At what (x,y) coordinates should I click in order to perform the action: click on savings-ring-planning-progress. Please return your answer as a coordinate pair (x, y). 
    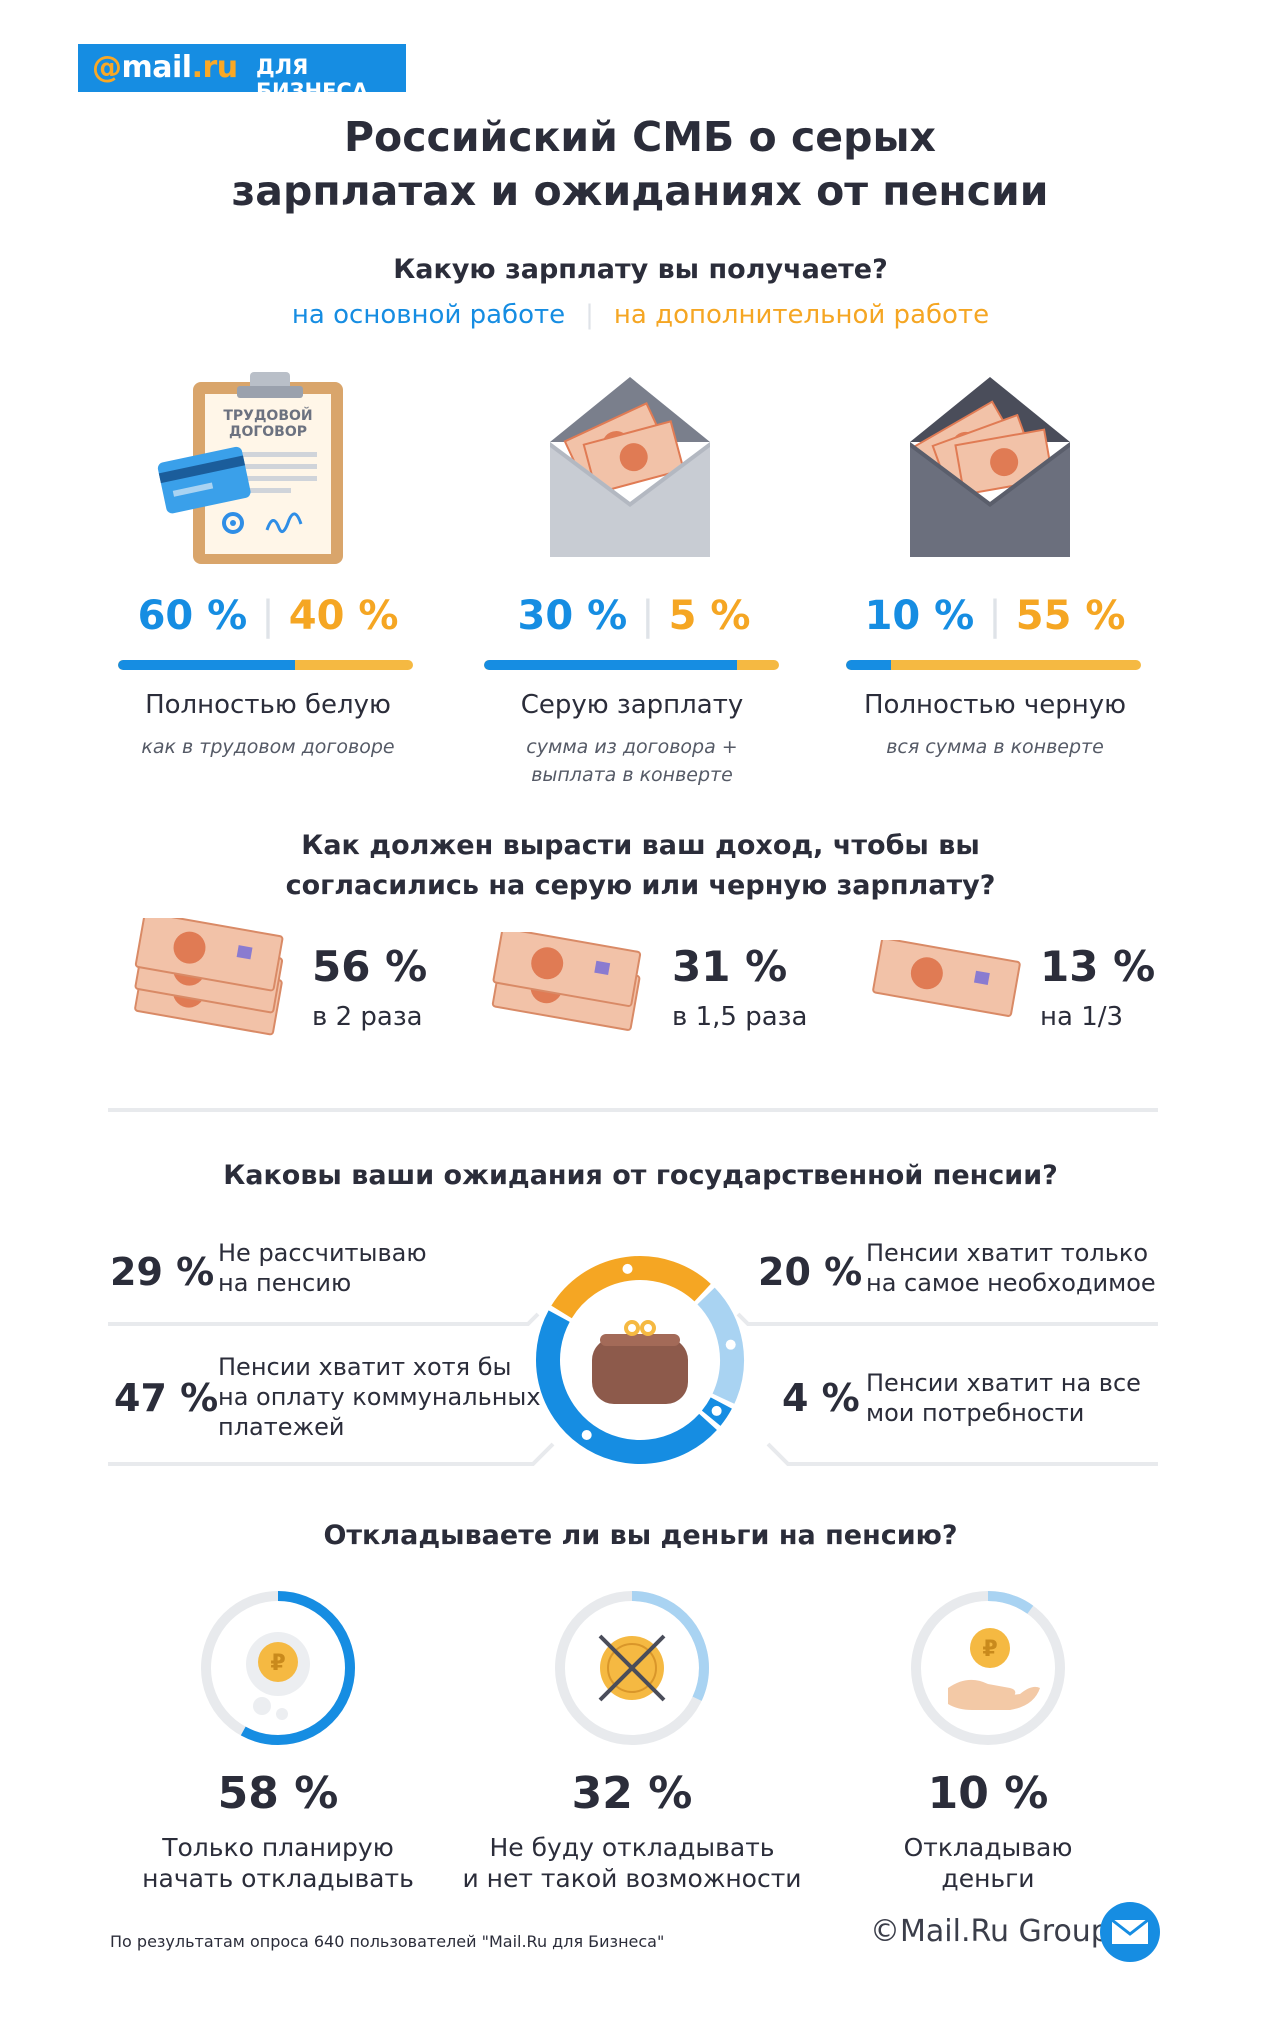
    Looking at the image, I should click on (278, 1668).